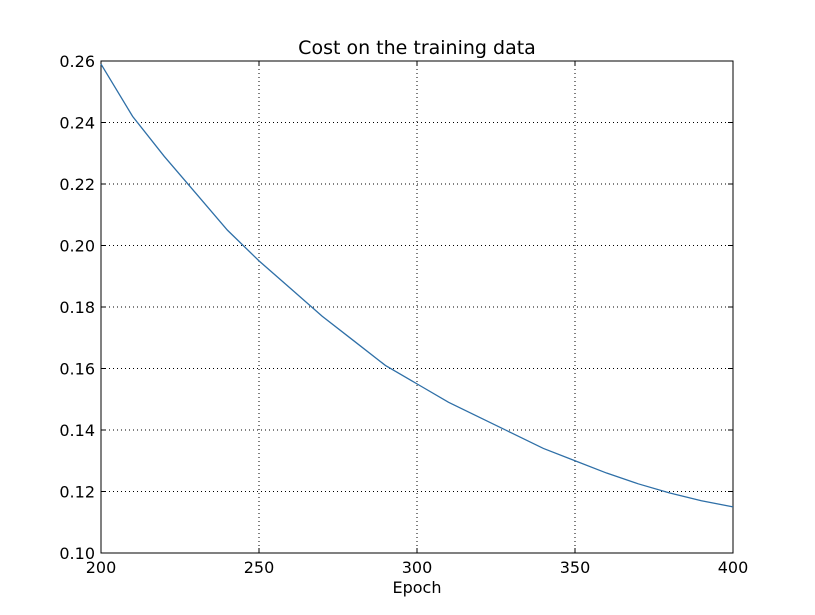 The height and width of the screenshot is (615, 815). Describe the element at coordinates (77, 61) in the screenshot. I see `y-tick-label: 0.26` at that location.